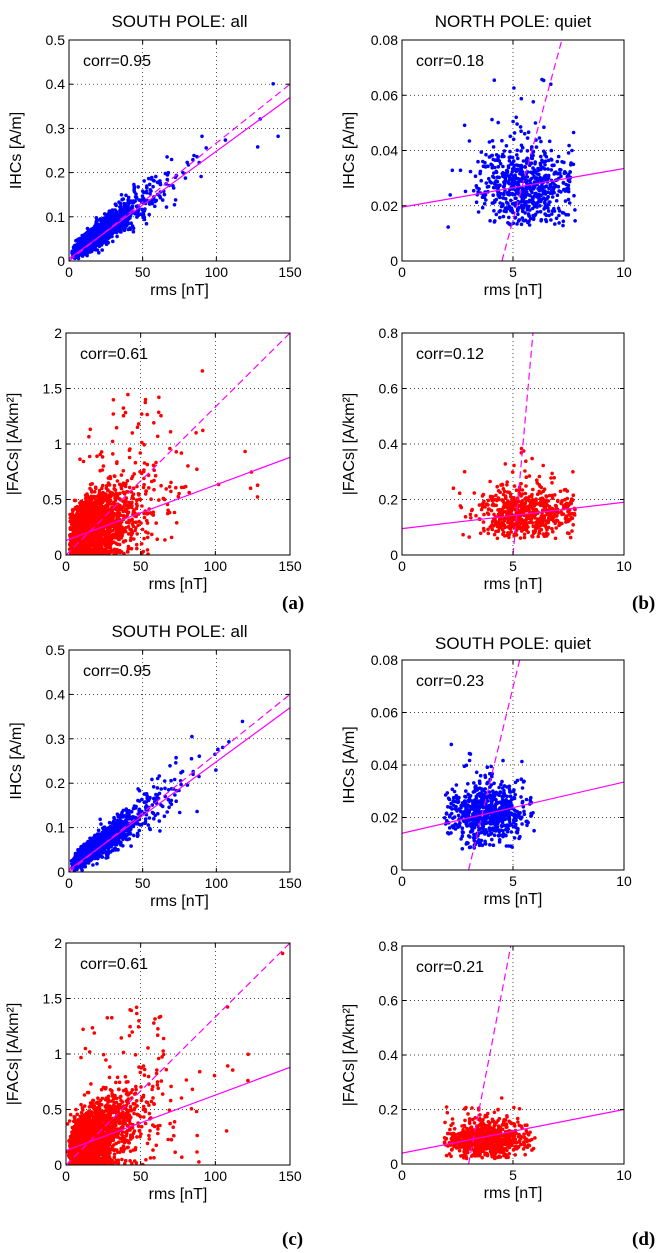 Image resolution: width=667 pixels, height=1253 pixels. Describe the element at coordinates (513, 290) in the screenshot. I see `x-axis-label: rms [nT]` at that location.